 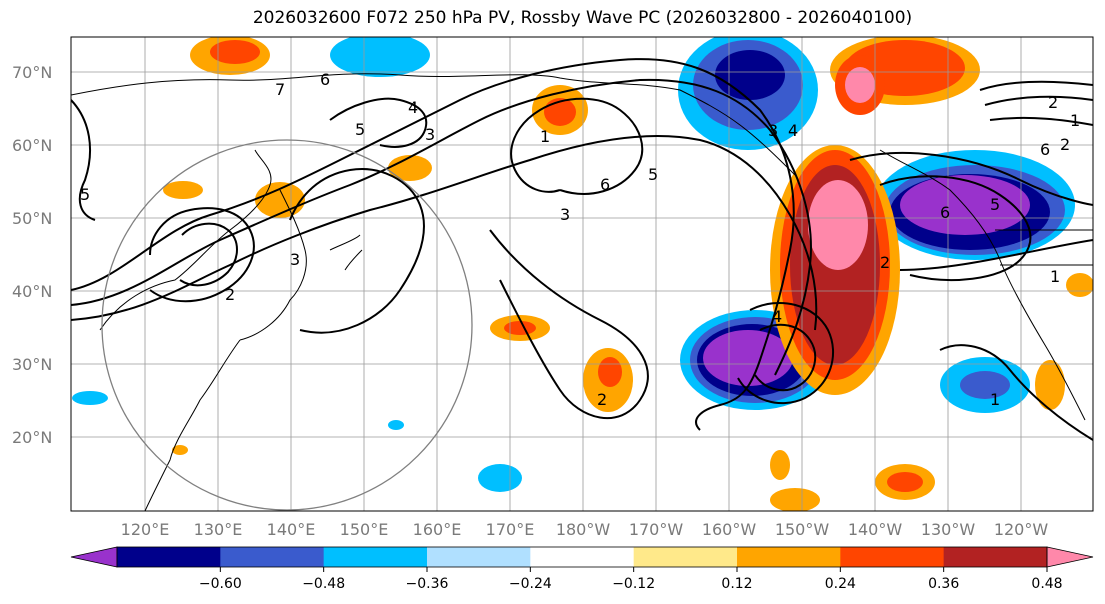 I want to click on colorbar-tick-label: 0.36, so click(x=943, y=584).